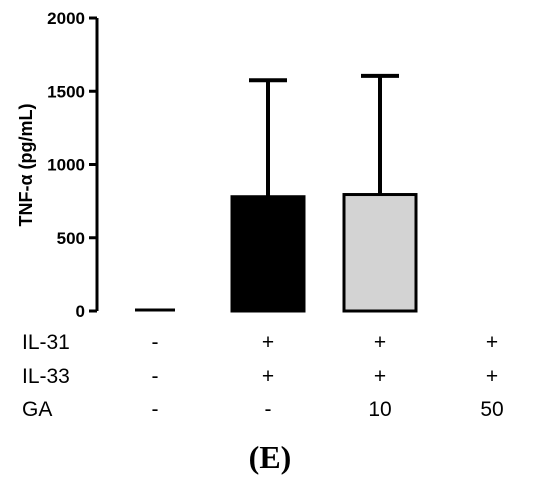  What do you see at coordinates (46, 342) in the screenshot?
I see `condition-label: IL-31` at bounding box center [46, 342].